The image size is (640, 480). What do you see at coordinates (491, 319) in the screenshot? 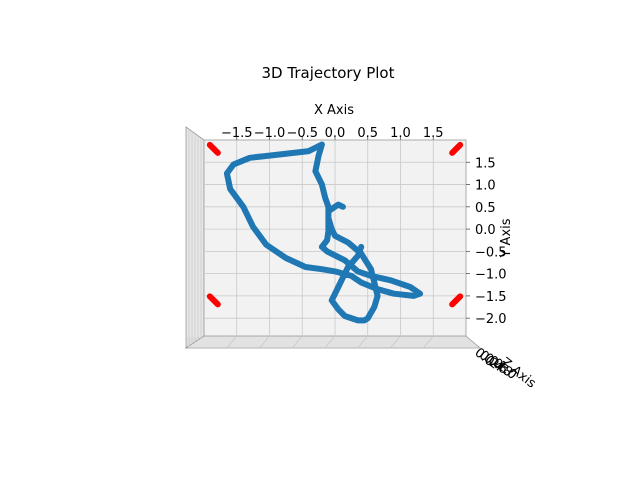
I see `y-tick-label: −2.0` at bounding box center [491, 319].